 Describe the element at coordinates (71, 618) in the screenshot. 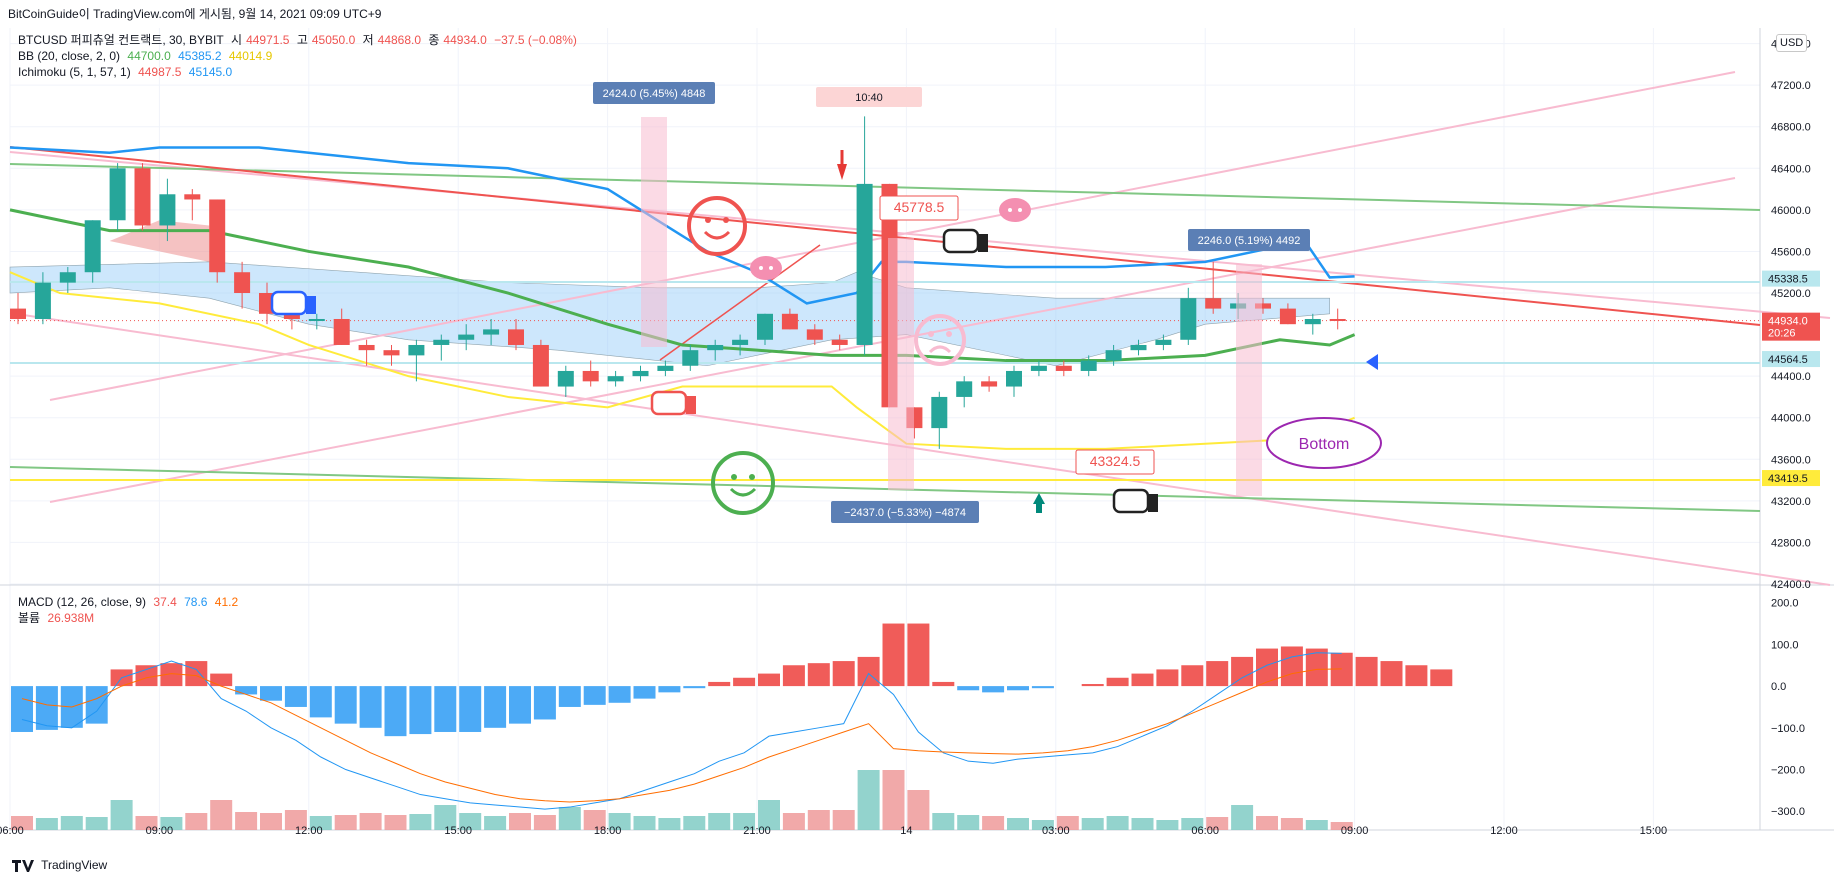

I see `legend-volume-v1: 26.938M` at that location.